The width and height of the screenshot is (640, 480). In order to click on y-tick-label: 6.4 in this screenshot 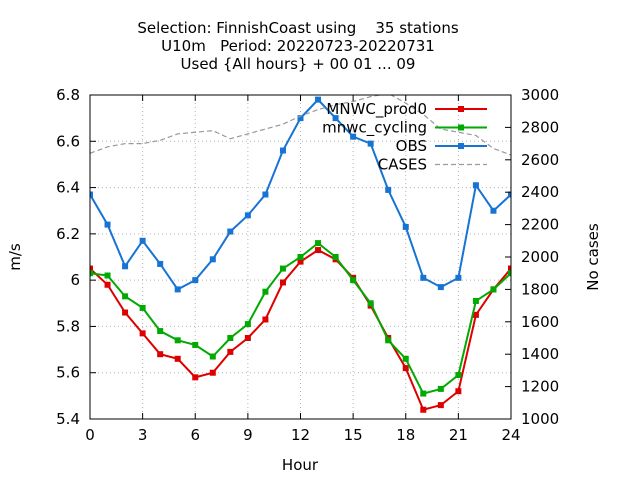, I will do `click(68, 188)`.